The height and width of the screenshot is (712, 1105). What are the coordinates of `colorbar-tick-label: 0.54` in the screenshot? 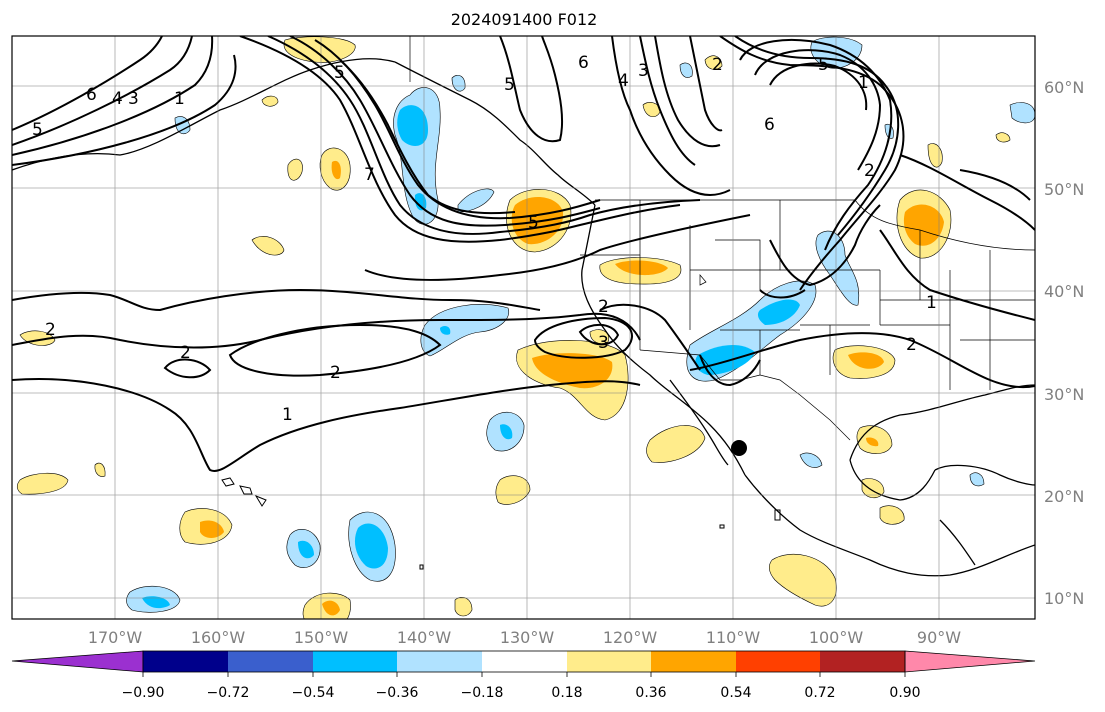 It's located at (735, 693).